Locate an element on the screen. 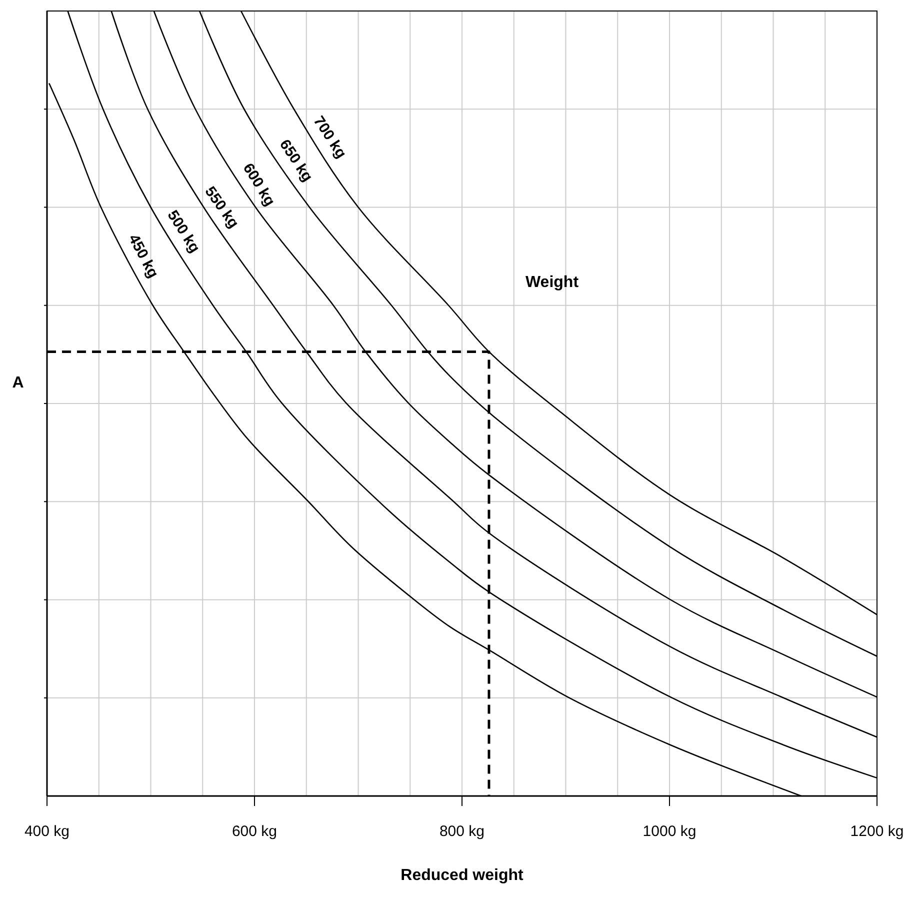 This screenshot has height=910, width=905. text: 500 kg is located at coordinates (184, 231).